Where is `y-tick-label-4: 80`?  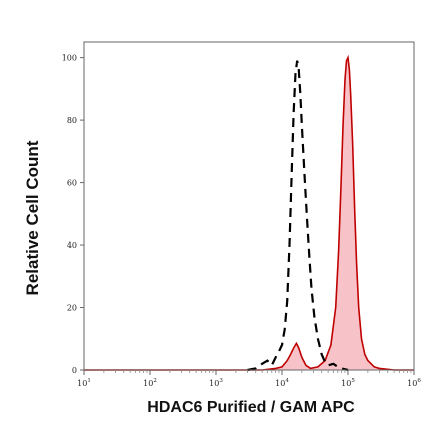 y-tick-label-4: 80 is located at coordinates (72, 120).